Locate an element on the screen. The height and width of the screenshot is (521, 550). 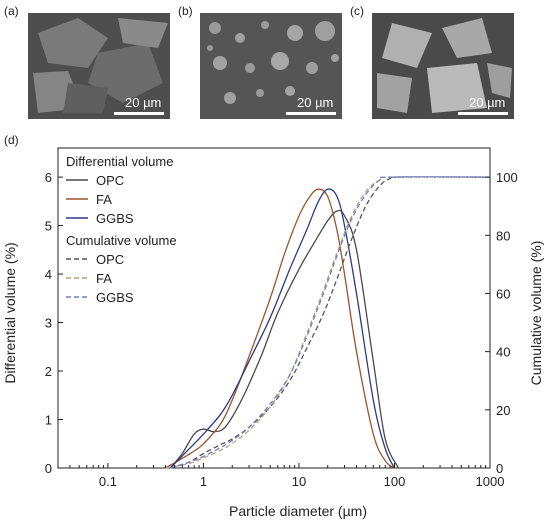
y-left-tick-label: 3 is located at coordinates (48, 323).